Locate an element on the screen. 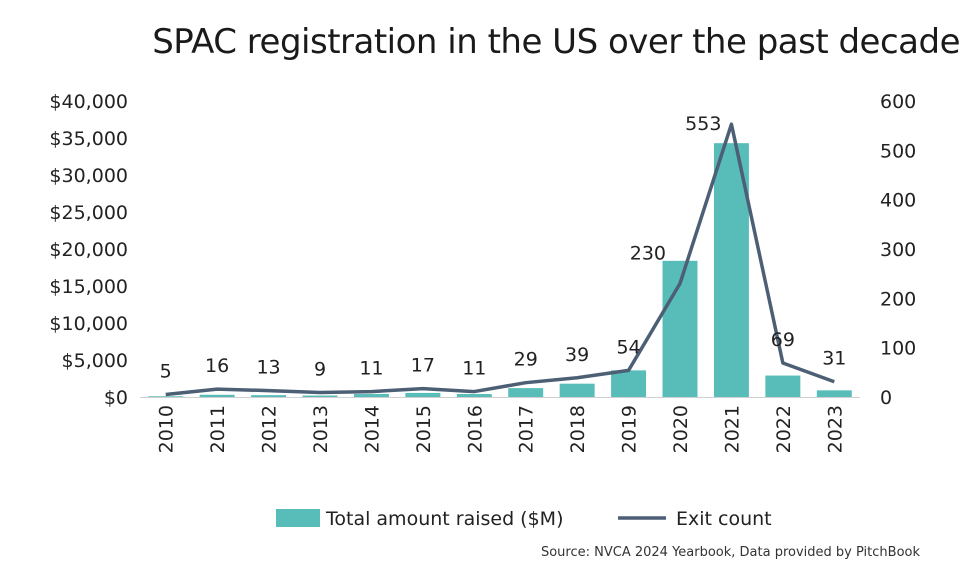 Image resolution: width=976 pixels, height=571 pixels. y-right-tick-label: 200 is located at coordinates (898, 299).